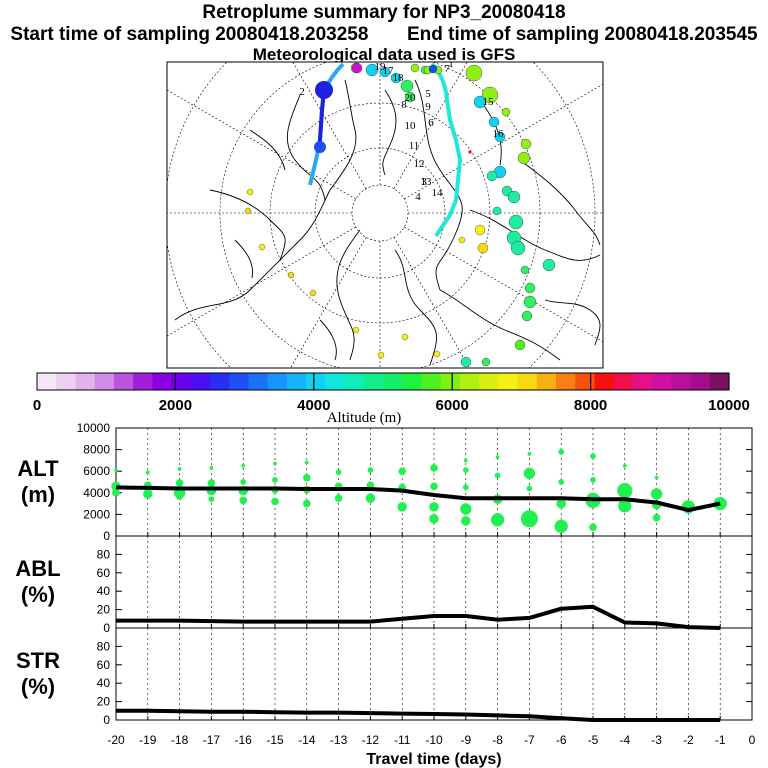 The height and width of the screenshot is (768, 768). What do you see at coordinates (104, 683) in the screenshot?
I see `y-tick-label: 40` at bounding box center [104, 683].